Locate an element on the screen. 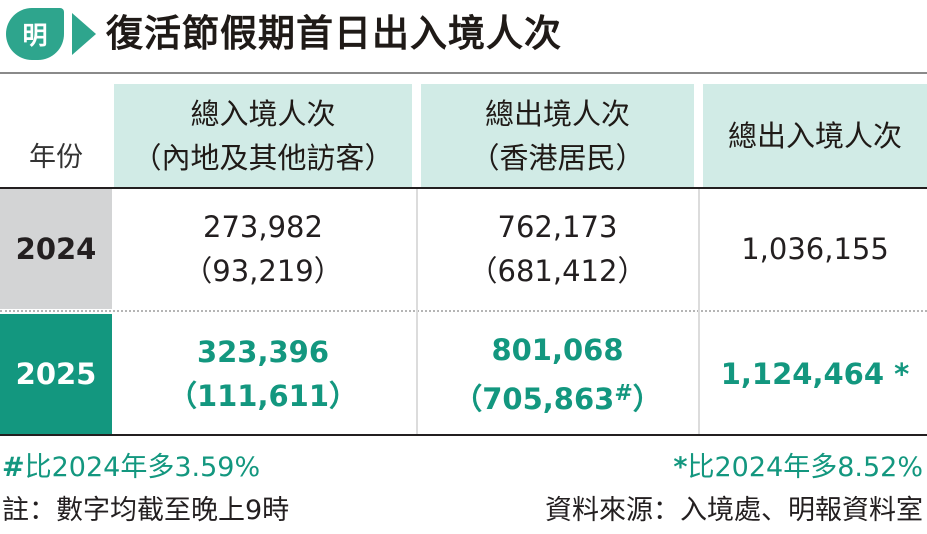 The width and height of the screenshot is (927, 534). total-2024-cell: 1,036,155 is located at coordinates (815, 249).